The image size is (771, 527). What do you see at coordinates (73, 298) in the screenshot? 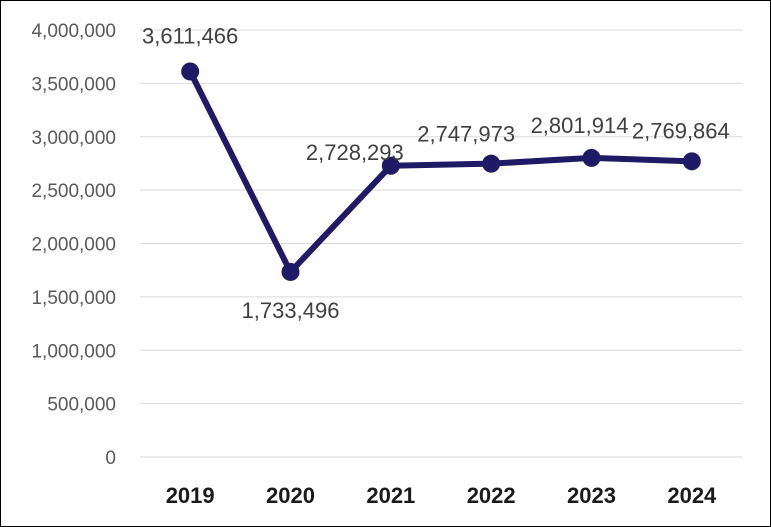
I see `y-tick-label: 1,500,000` at bounding box center [73, 298].